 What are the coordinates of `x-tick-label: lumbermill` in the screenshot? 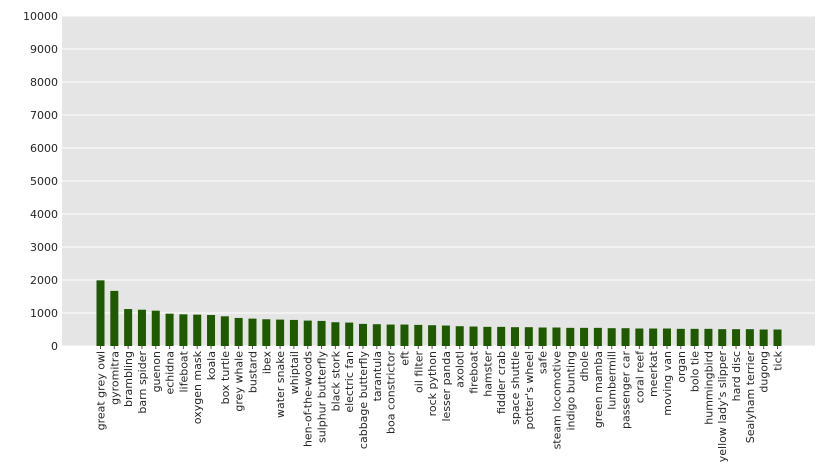 It's located at (612, 380).